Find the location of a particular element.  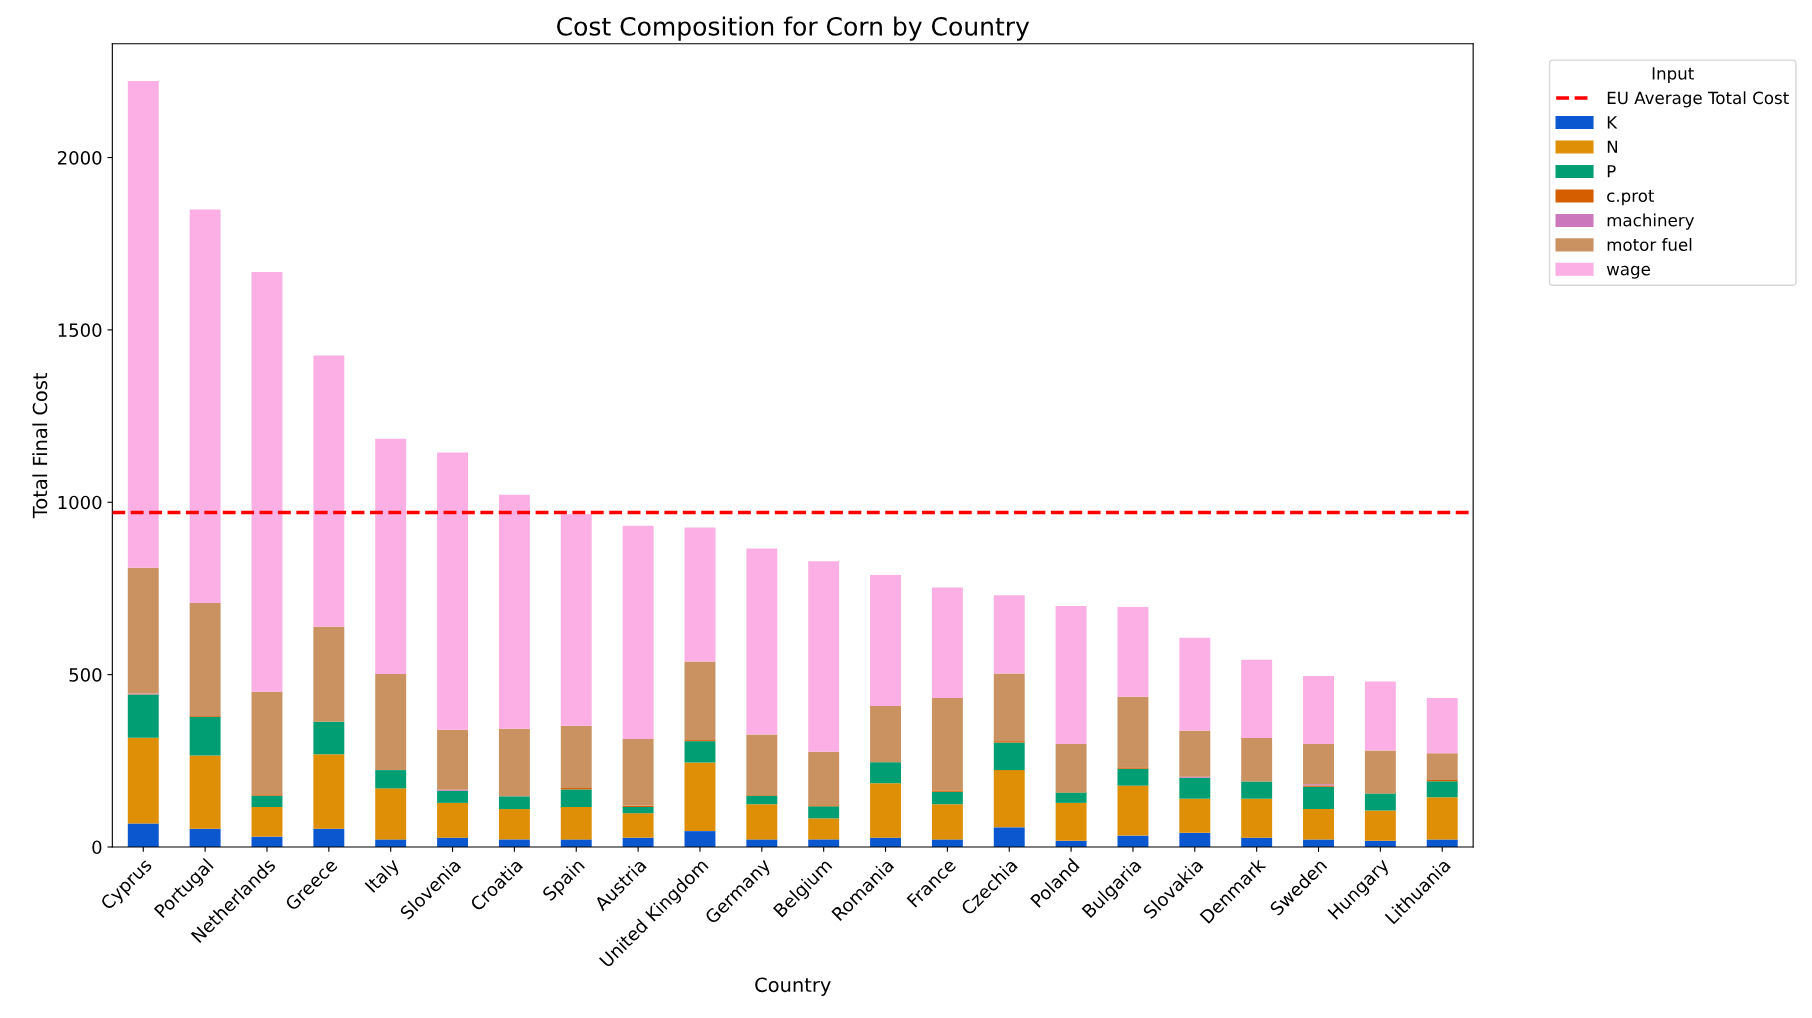

legend-label: EU Average Total Cost is located at coordinates (1698, 99).